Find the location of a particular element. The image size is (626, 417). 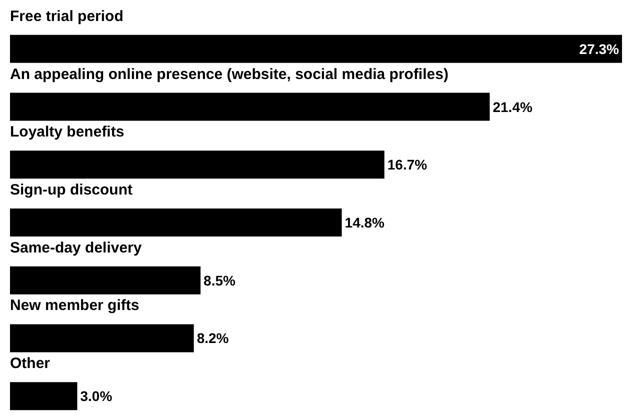

y-tick-label: Loyalty benefits is located at coordinates (67, 132).